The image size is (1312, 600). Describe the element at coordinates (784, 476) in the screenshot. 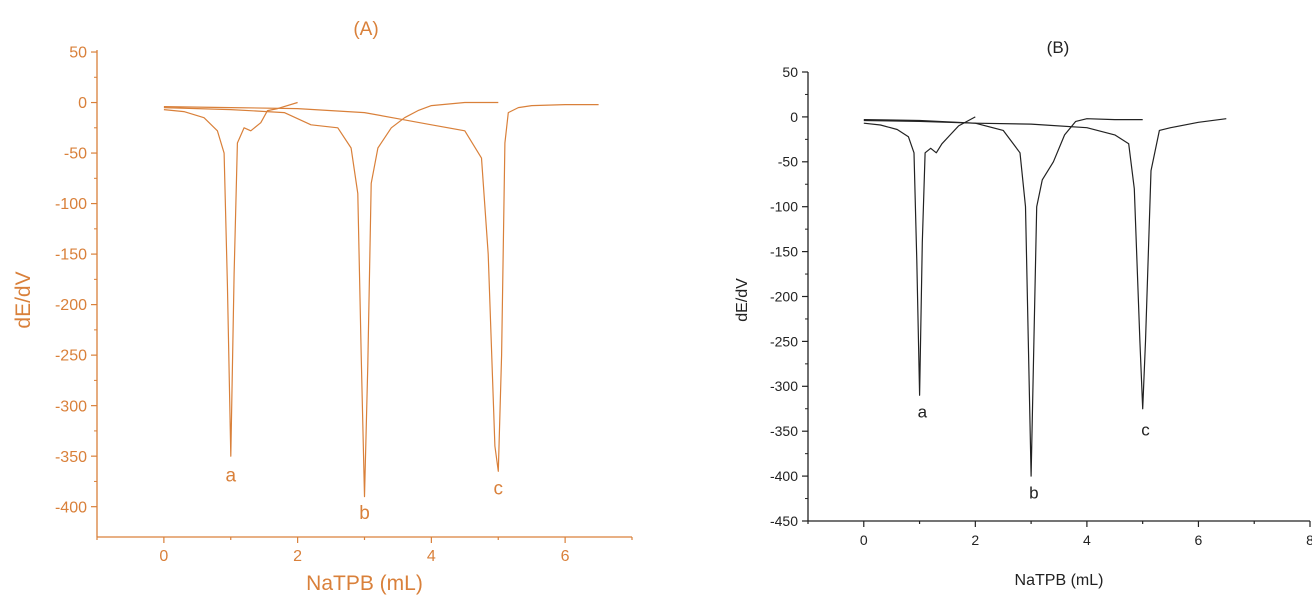

I see `panel-b-y-tick-label: -400` at that location.